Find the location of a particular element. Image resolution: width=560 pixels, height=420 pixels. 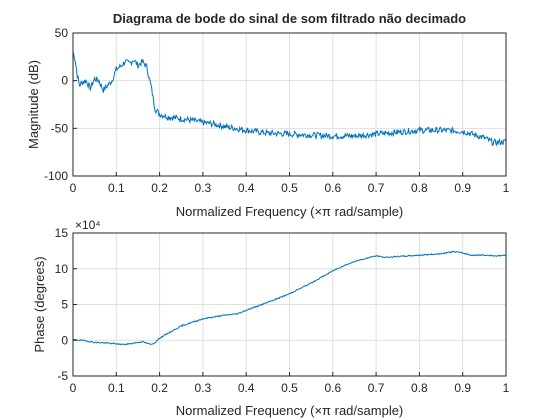

phase-x-tick-label: 0.8 is located at coordinates (419, 388).